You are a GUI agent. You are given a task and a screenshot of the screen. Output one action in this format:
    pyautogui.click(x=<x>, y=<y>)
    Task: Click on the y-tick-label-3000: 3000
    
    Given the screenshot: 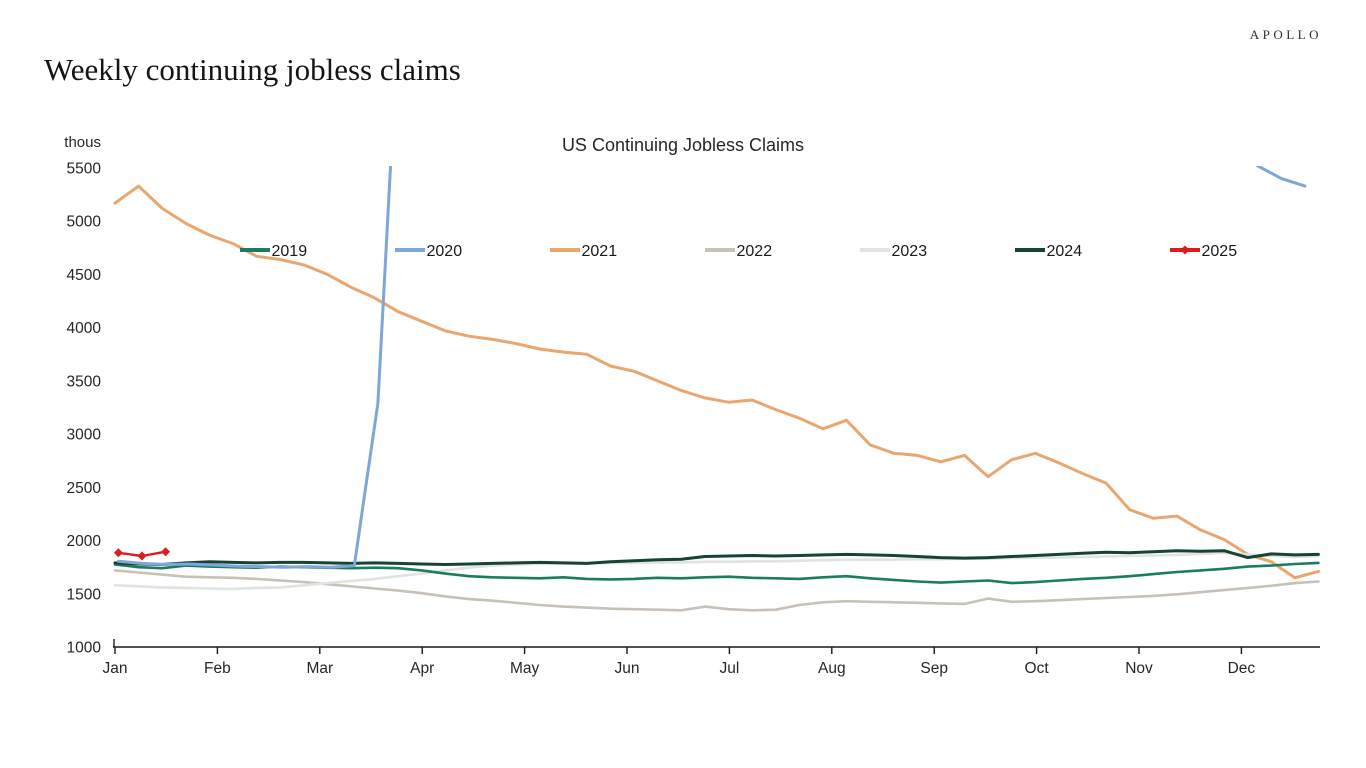 What is the action you would take?
    pyautogui.click(x=84, y=435)
    